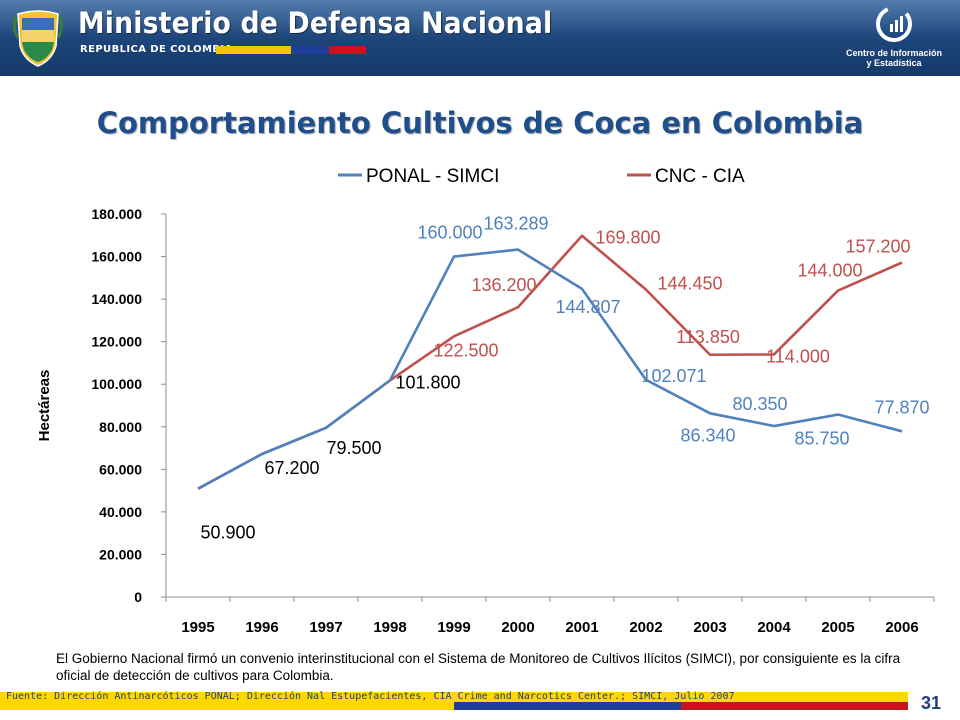  Describe the element at coordinates (515, 224) in the screenshot. I see `data-label: 163.289` at that location.